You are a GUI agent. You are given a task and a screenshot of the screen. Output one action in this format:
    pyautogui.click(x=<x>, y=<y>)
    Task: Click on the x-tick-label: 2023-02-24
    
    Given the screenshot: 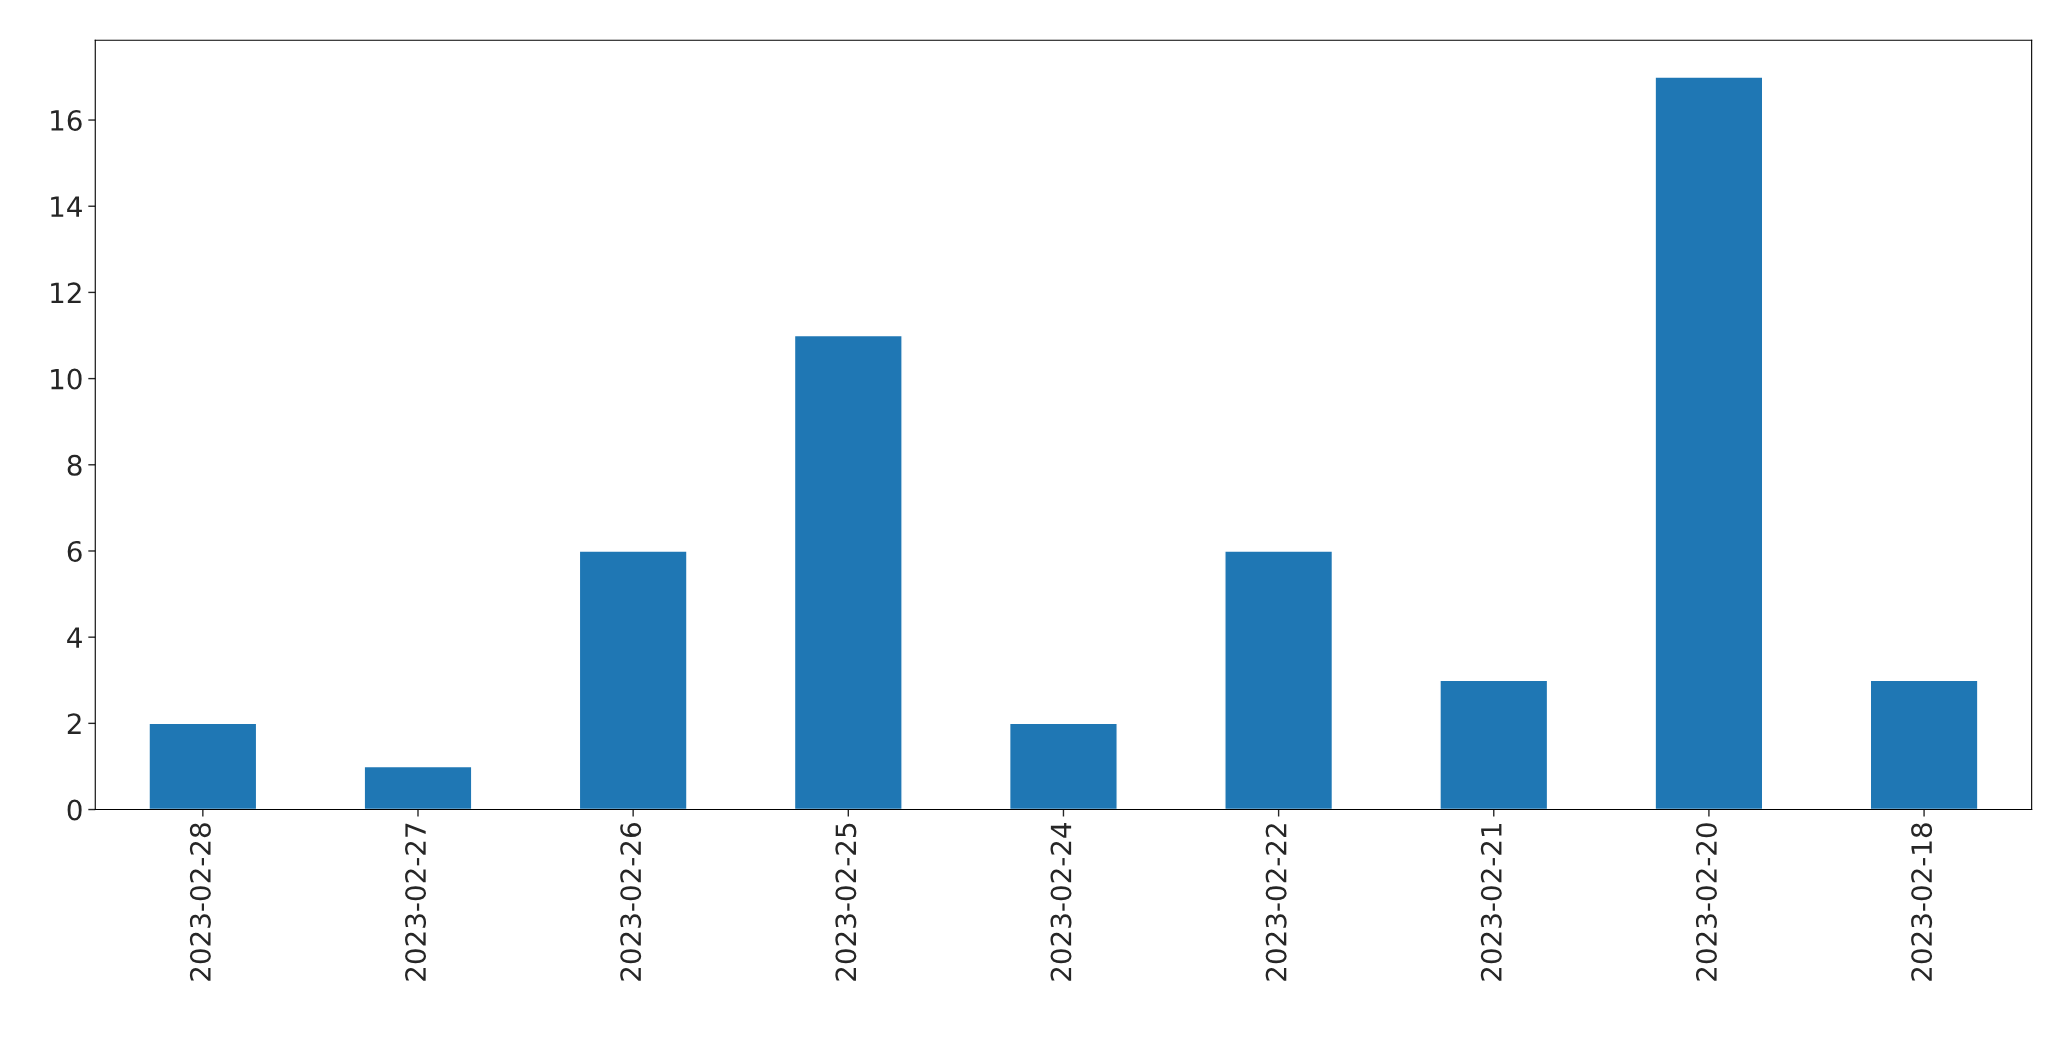 What is the action you would take?
    pyautogui.click(x=1061, y=901)
    